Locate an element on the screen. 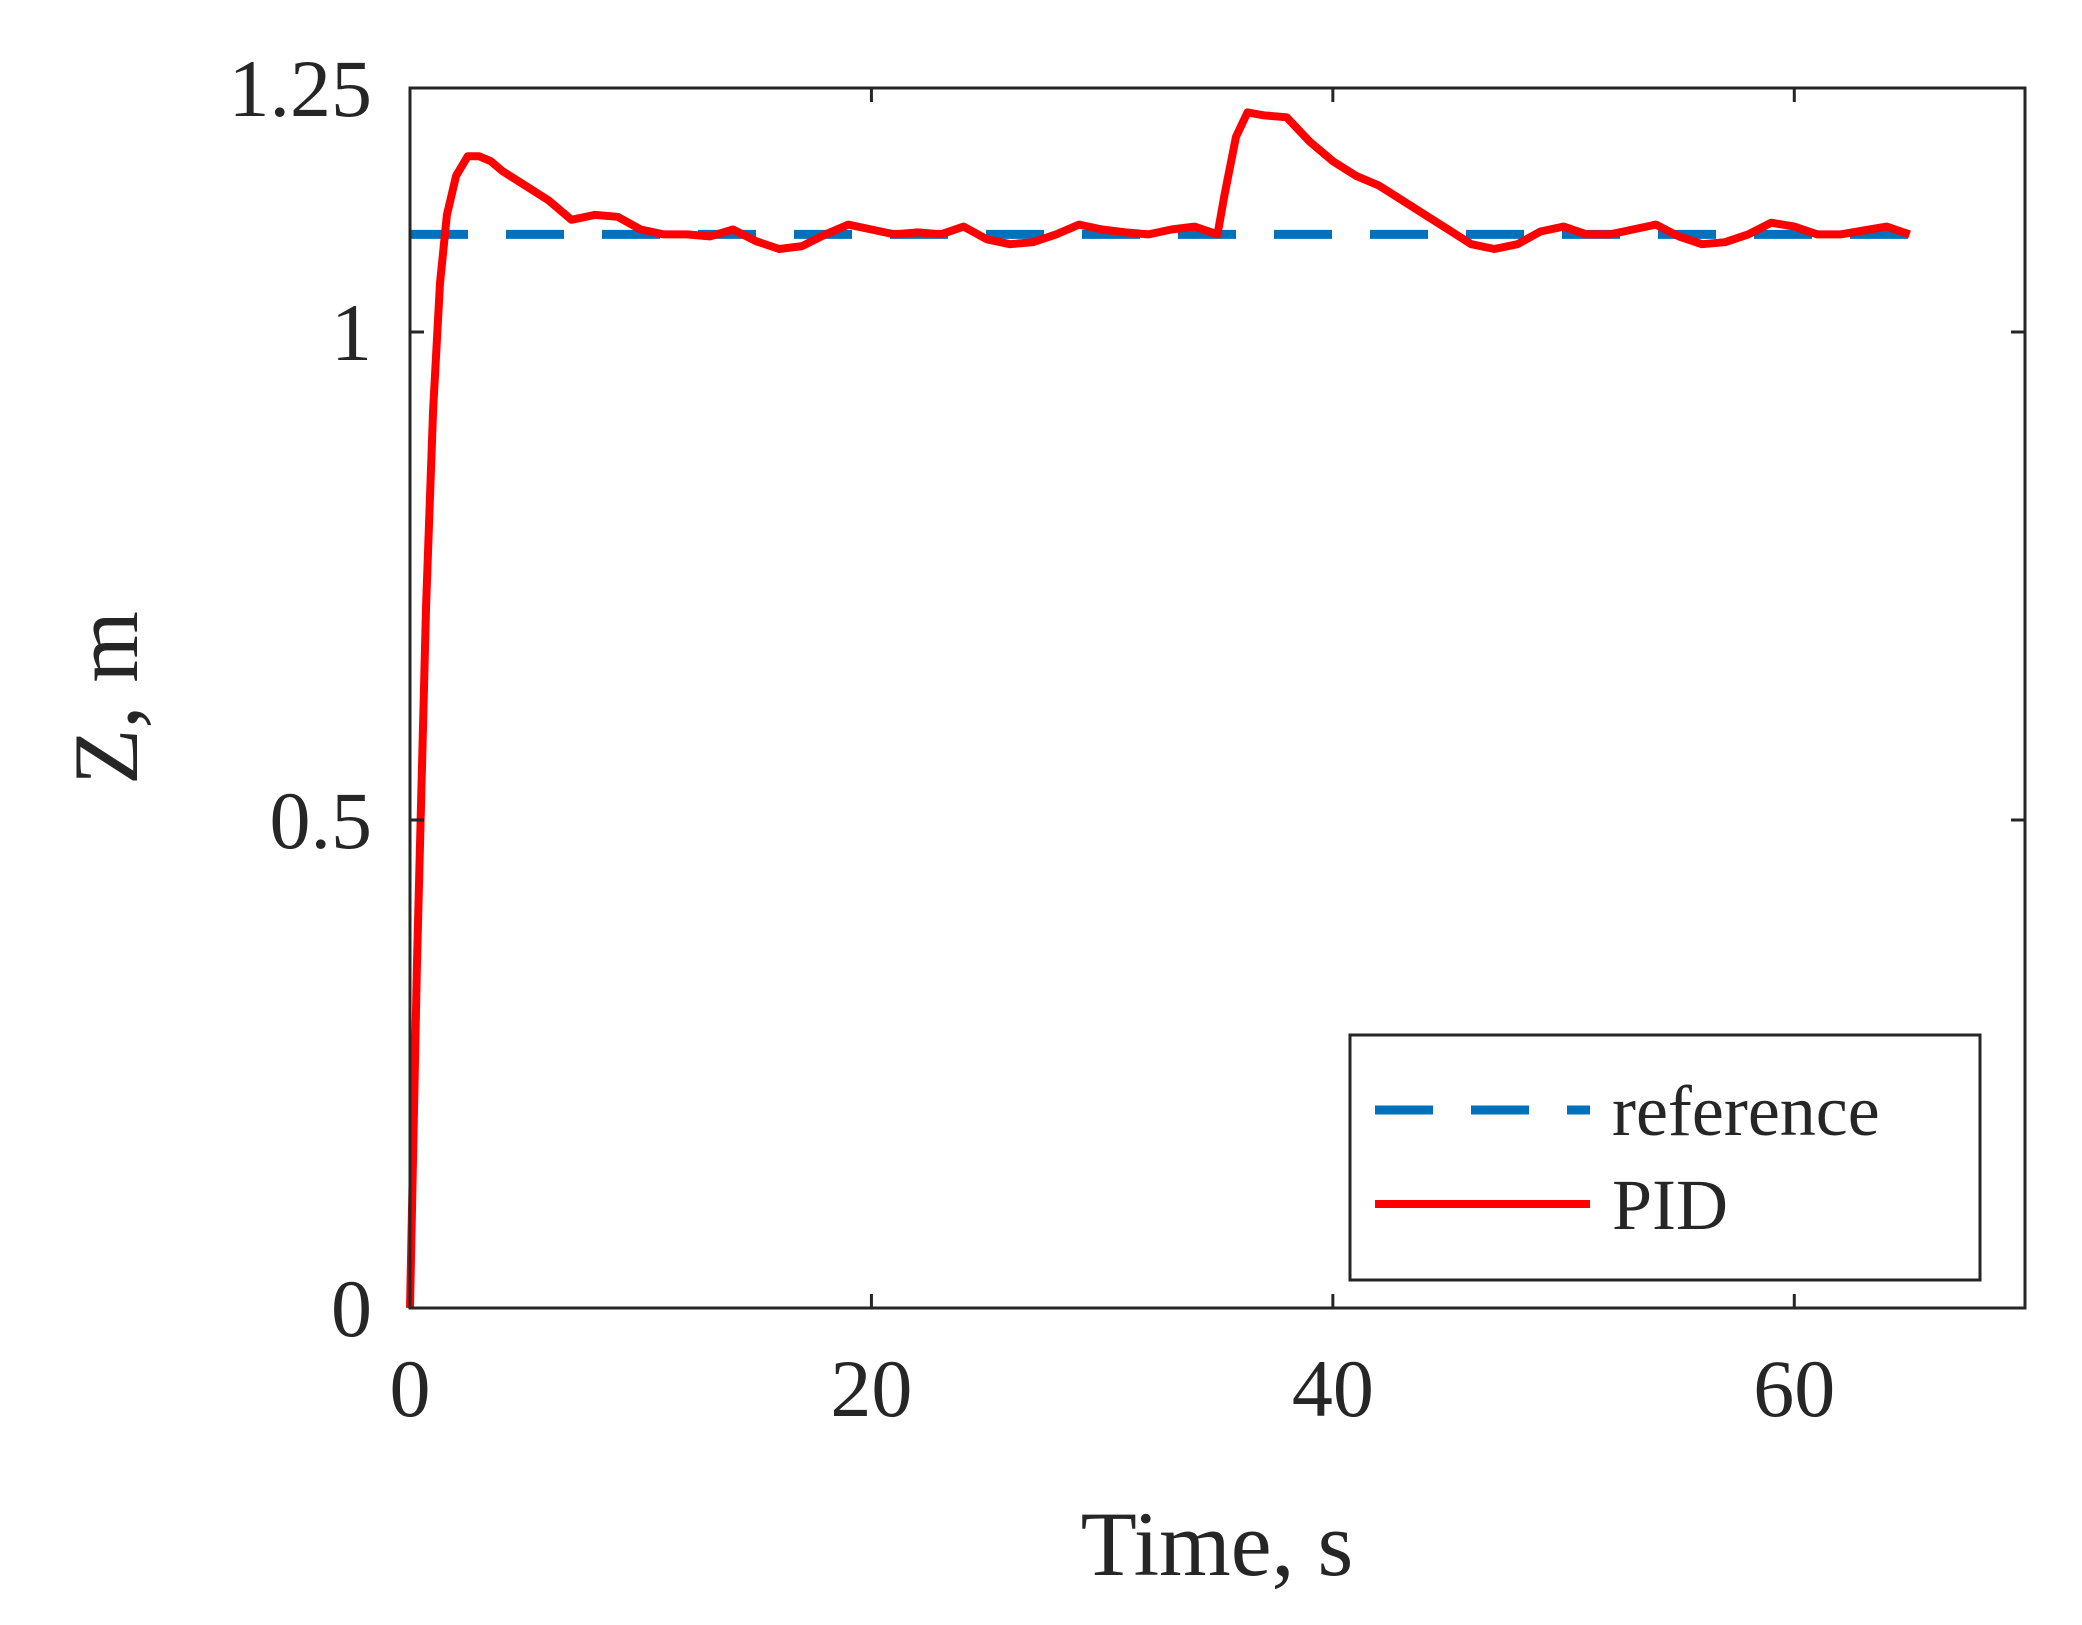 This screenshot has width=2082, height=1625. legend-label-pid: PID is located at coordinates (1670, 1205).